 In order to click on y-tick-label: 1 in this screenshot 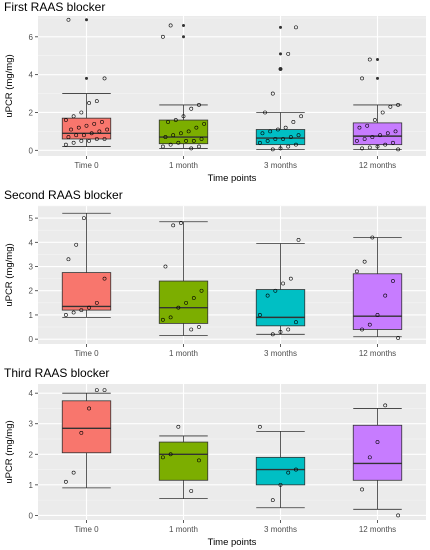, I will do `click(31, 315)`.